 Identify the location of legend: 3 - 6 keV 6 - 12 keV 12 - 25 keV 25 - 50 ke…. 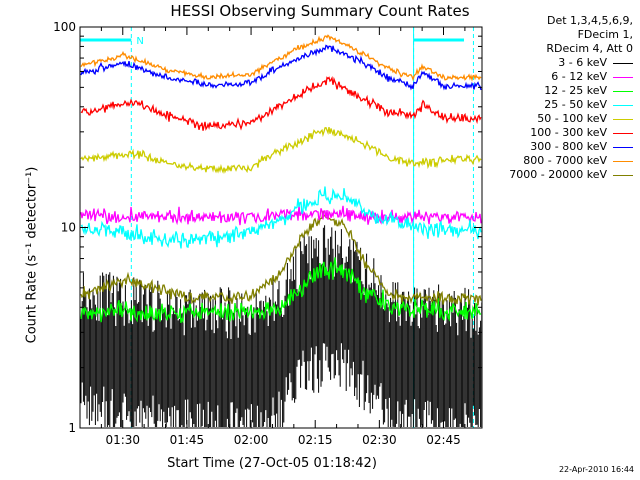
(571, 119).